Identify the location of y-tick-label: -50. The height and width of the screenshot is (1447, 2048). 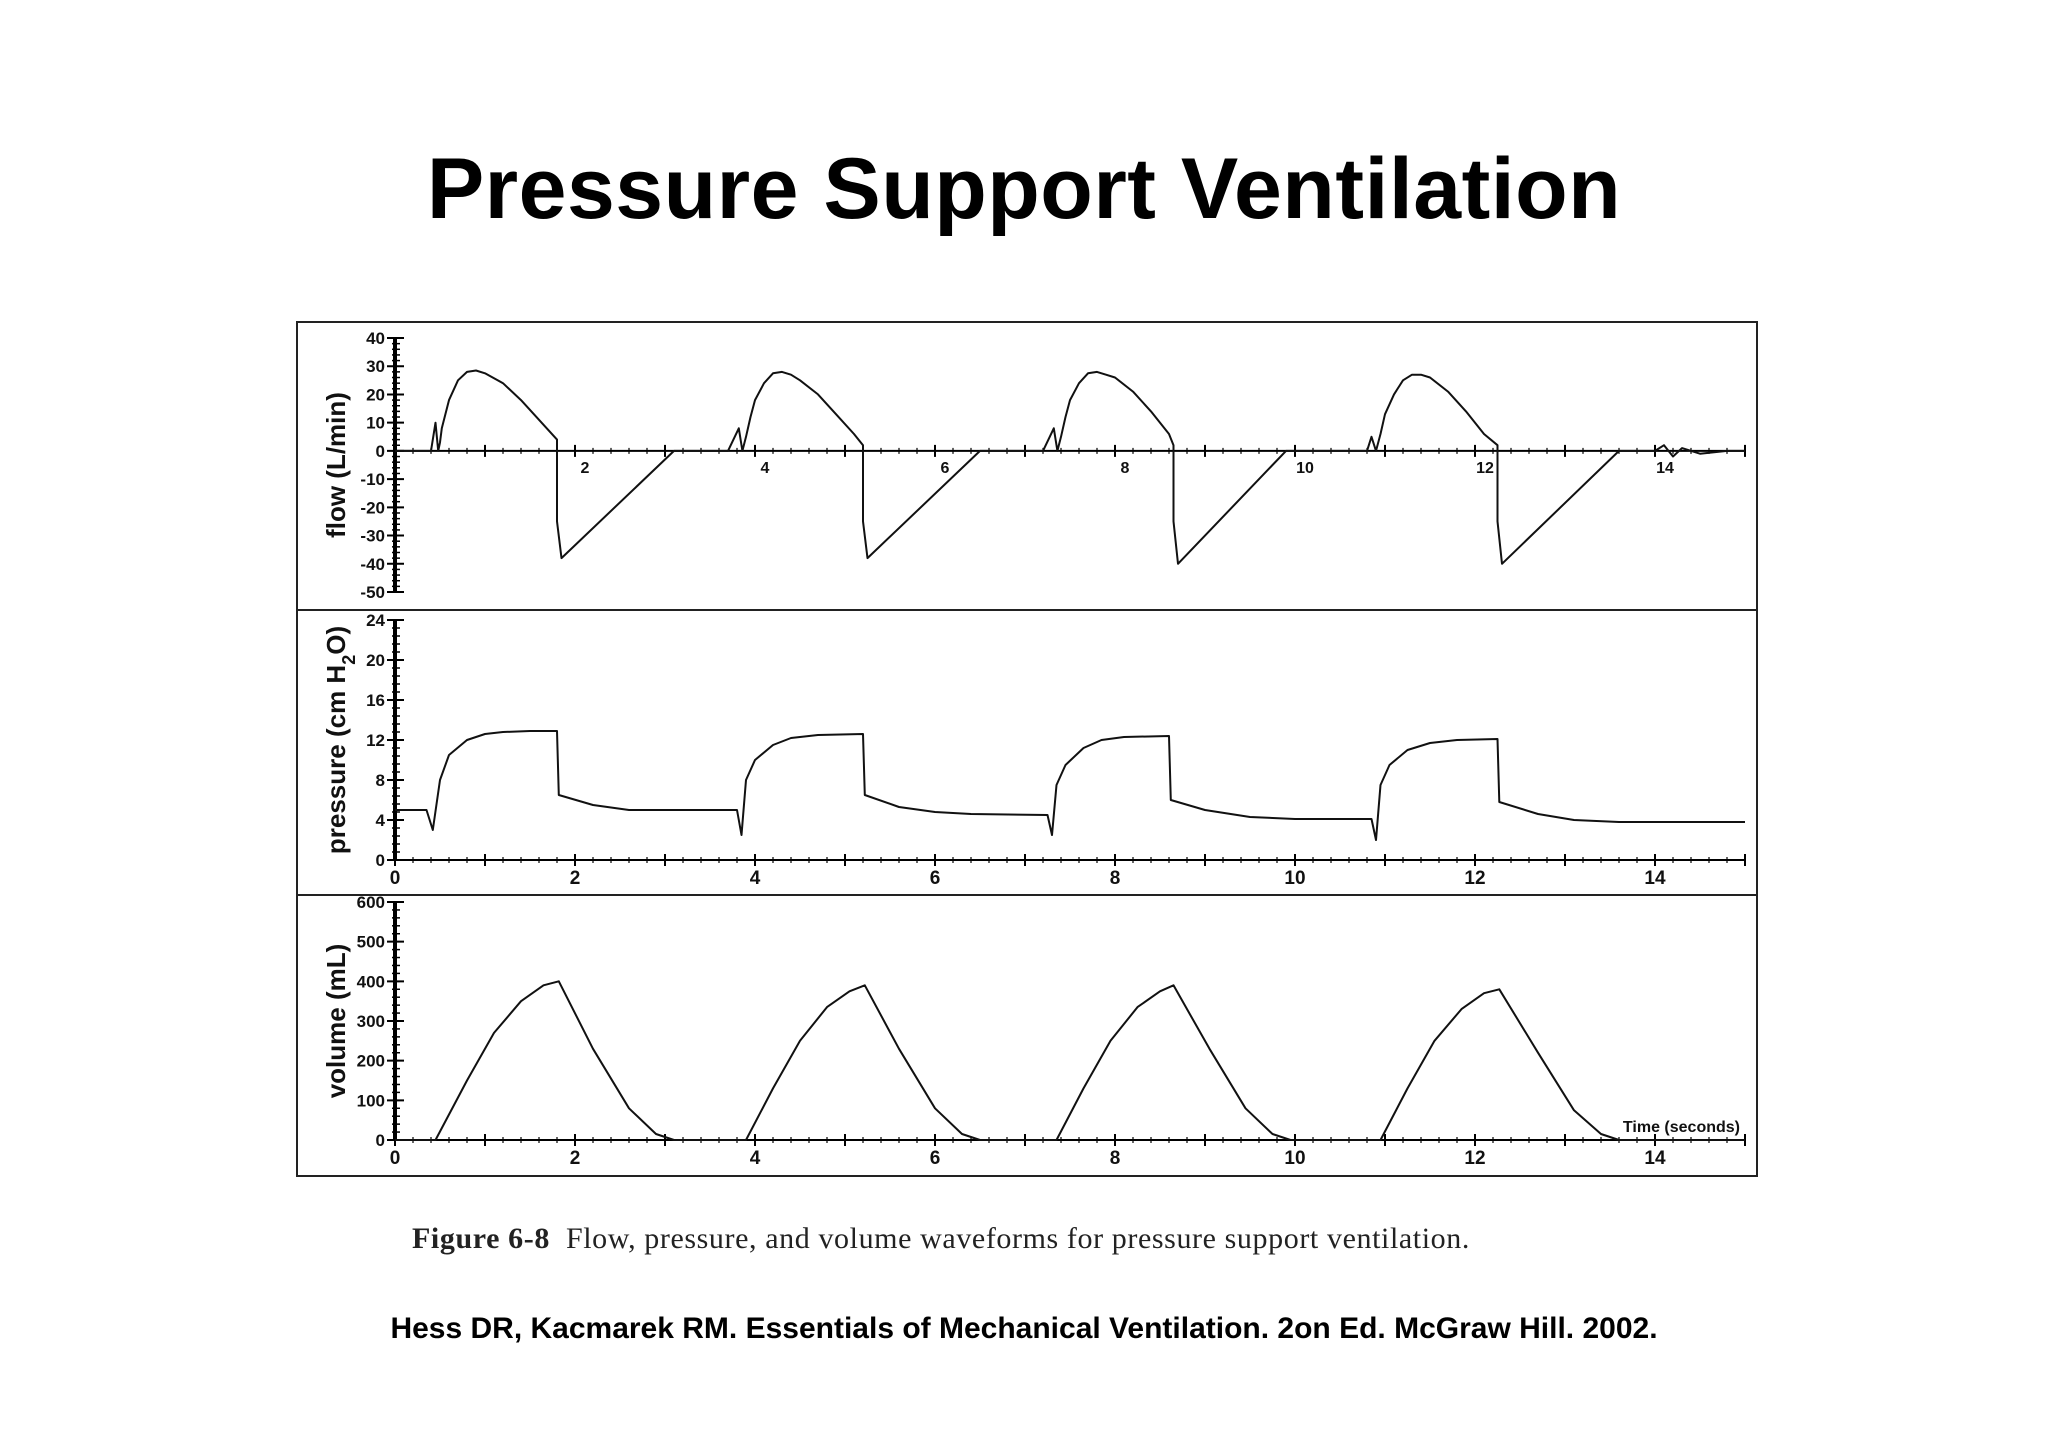
(372, 592).